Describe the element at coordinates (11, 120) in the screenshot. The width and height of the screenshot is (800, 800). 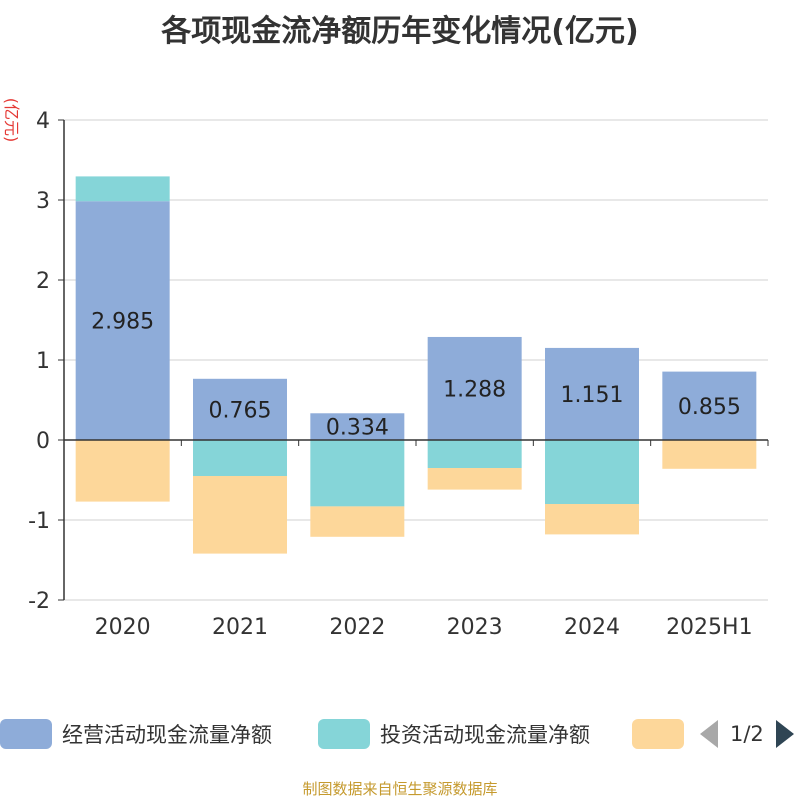
I see `y-axis-title: (亿元)` at that location.